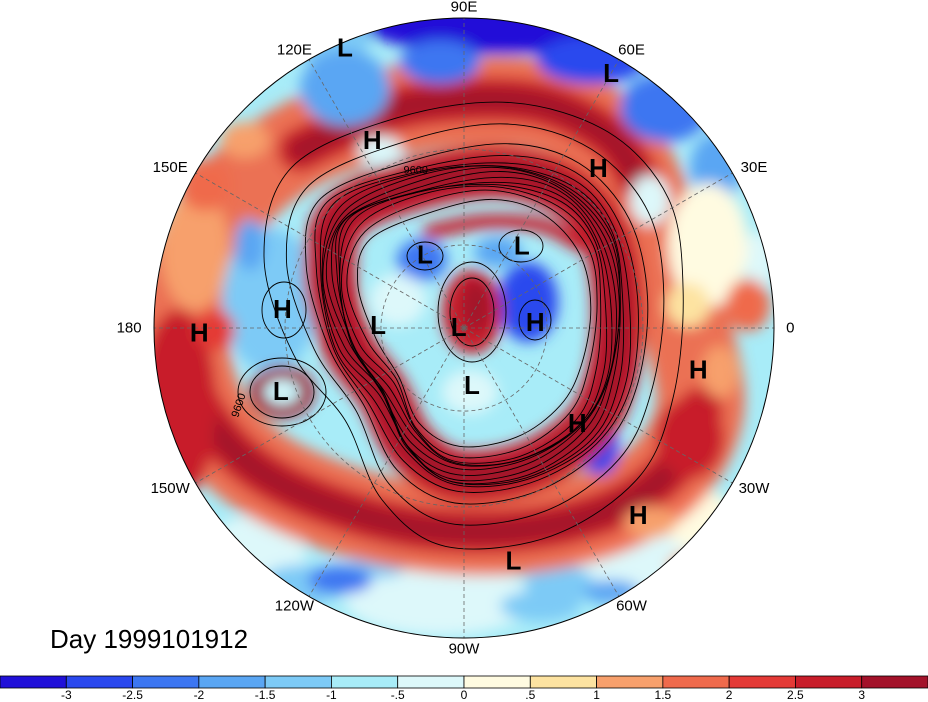  Describe the element at coordinates (530, 695) in the screenshot. I see `colorbar-tick-label: .5` at that location.